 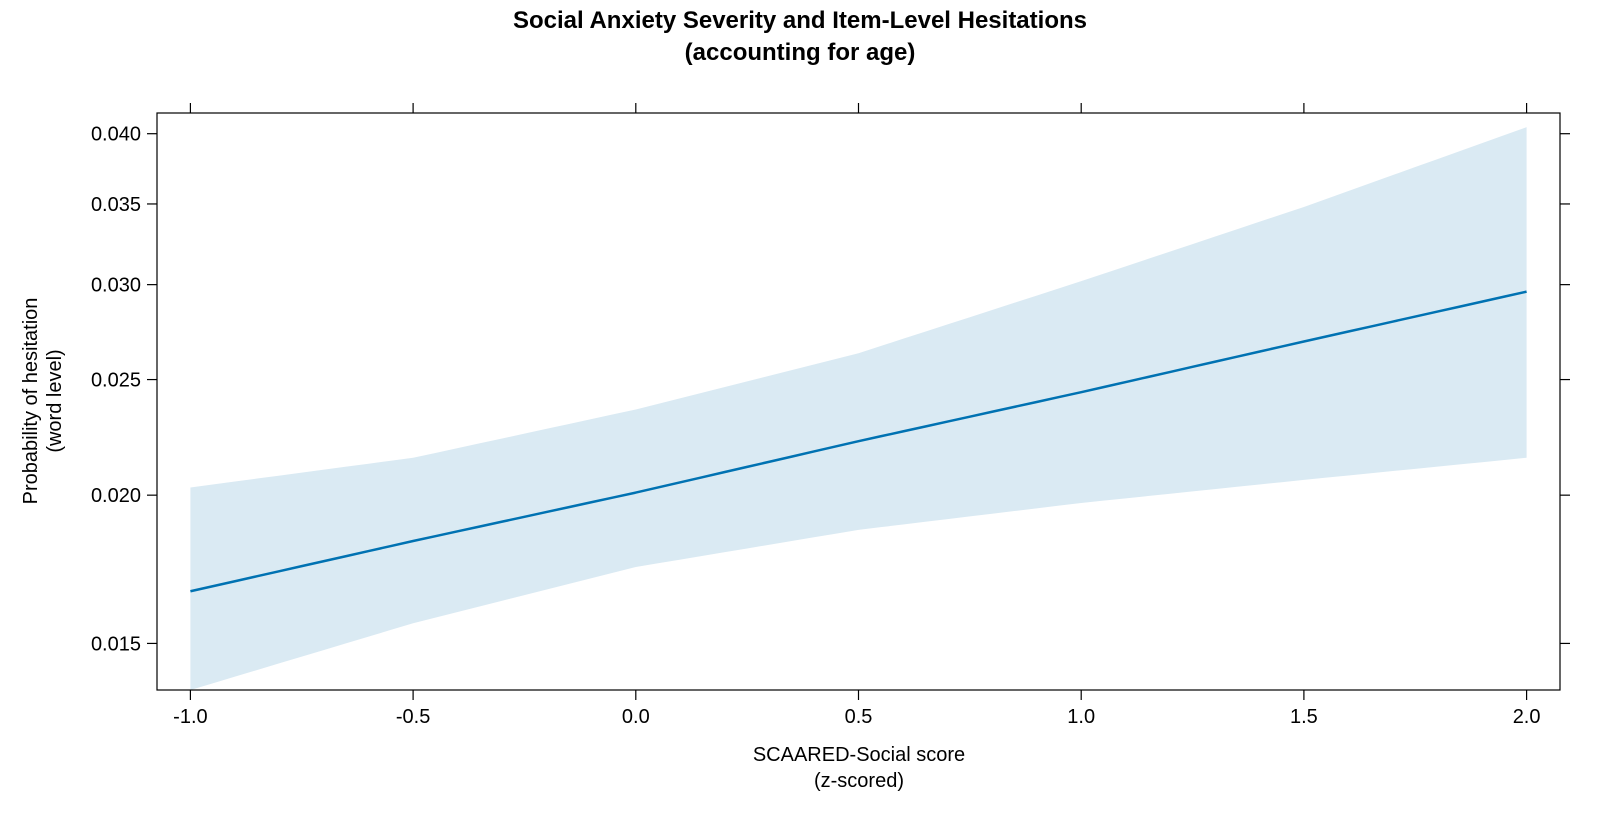 What do you see at coordinates (1304, 717) in the screenshot?
I see `x-tick-label: 1.5` at bounding box center [1304, 717].